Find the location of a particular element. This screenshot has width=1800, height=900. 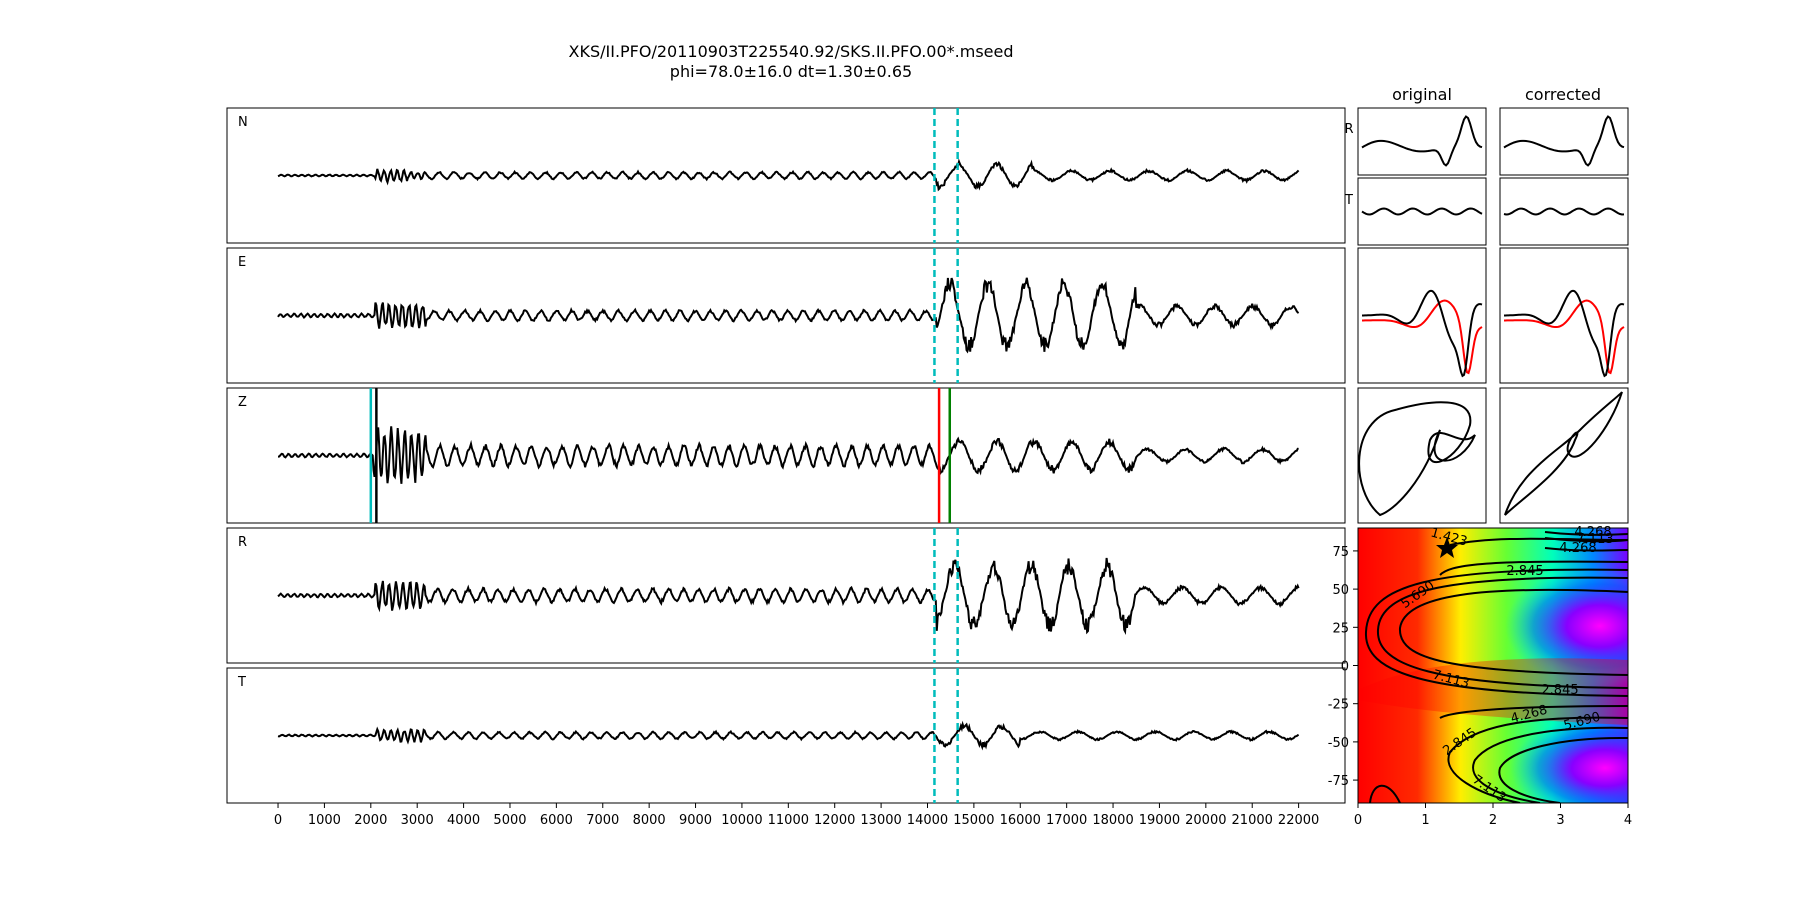

column-title-corrected: corrected is located at coordinates (1563, 94).